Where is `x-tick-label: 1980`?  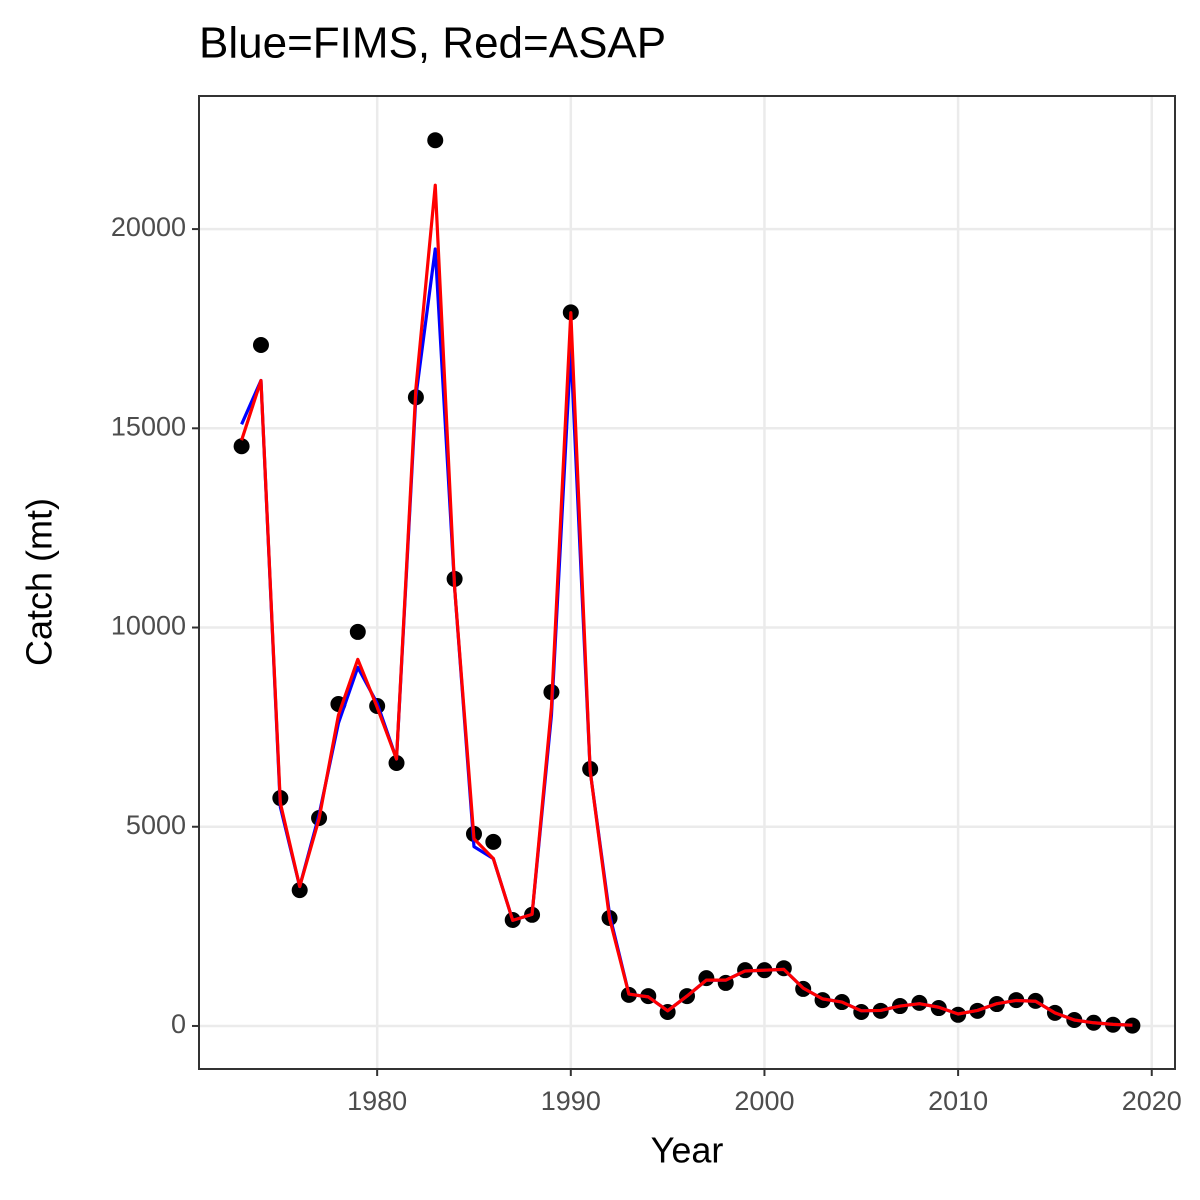 x-tick-label: 1980 is located at coordinates (377, 1101).